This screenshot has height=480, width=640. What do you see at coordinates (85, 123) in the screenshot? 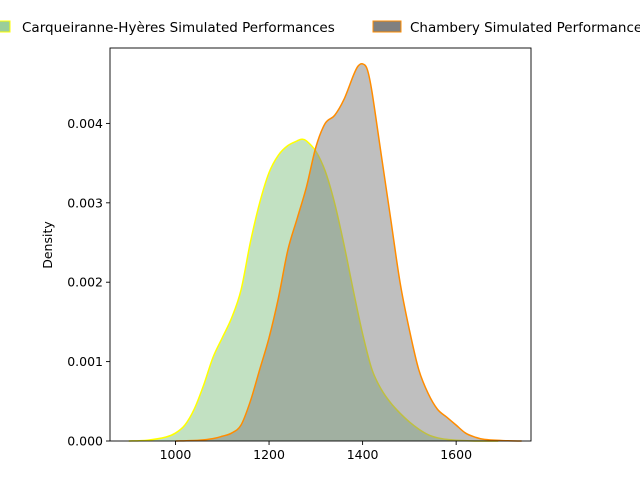
I see `y-tick-label-4: 0.004` at bounding box center [85, 123].